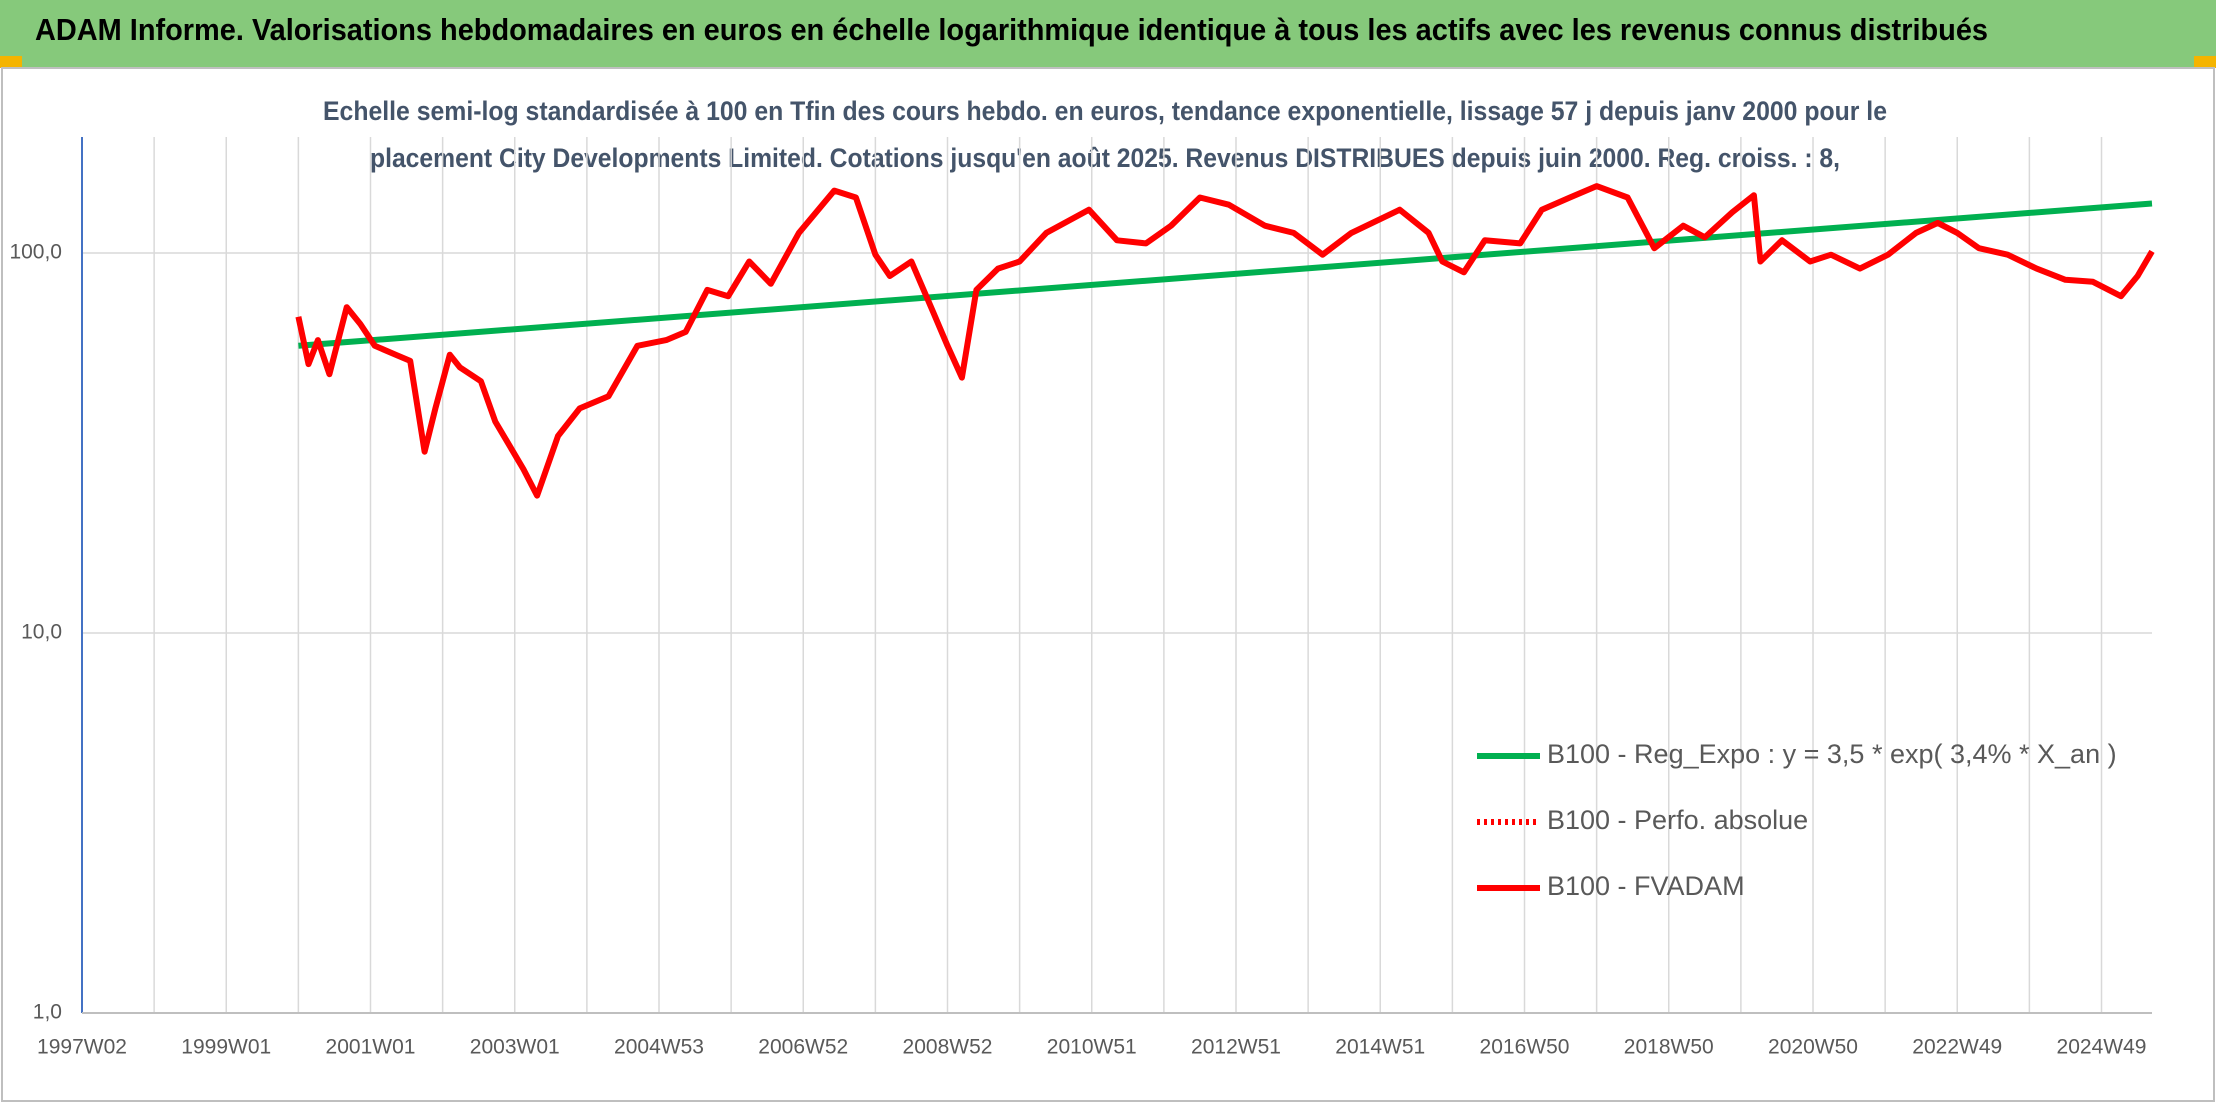  What do you see at coordinates (803, 1047) in the screenshot?
I see `x-tick-label: 2006W52` at bounding box center [803, 1047].